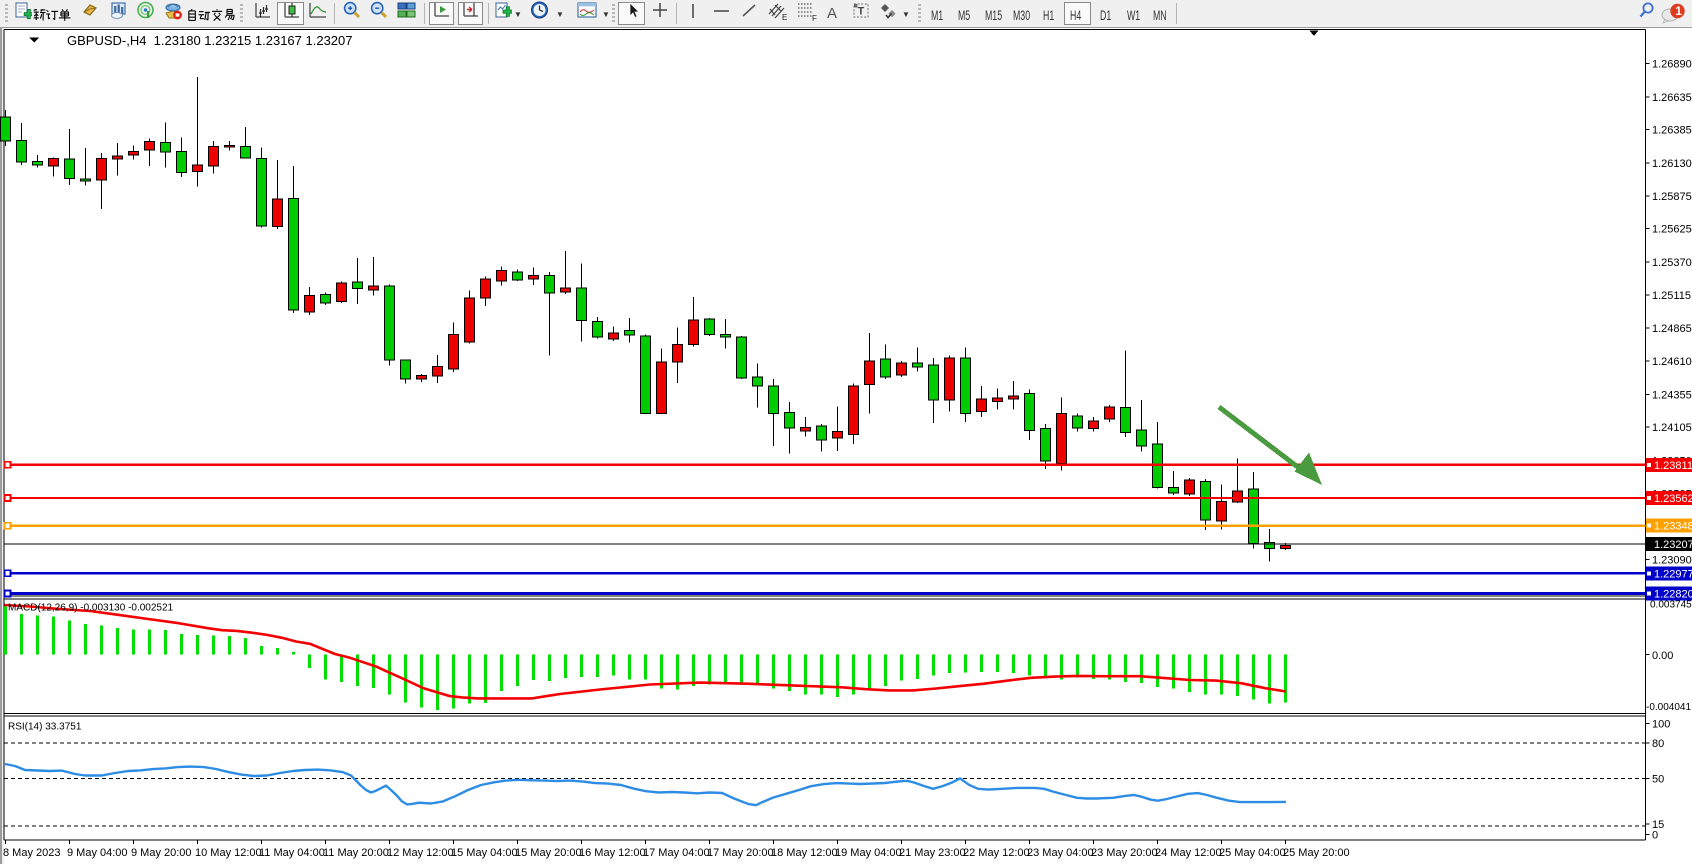 The height and width of the screenshot is (864, 1692). I want to click on svg-text:MACD(12,26,9) -0.003130 -0.002: MACD(12,26,9) -0.003130 -0.002521, so click(91, 608).